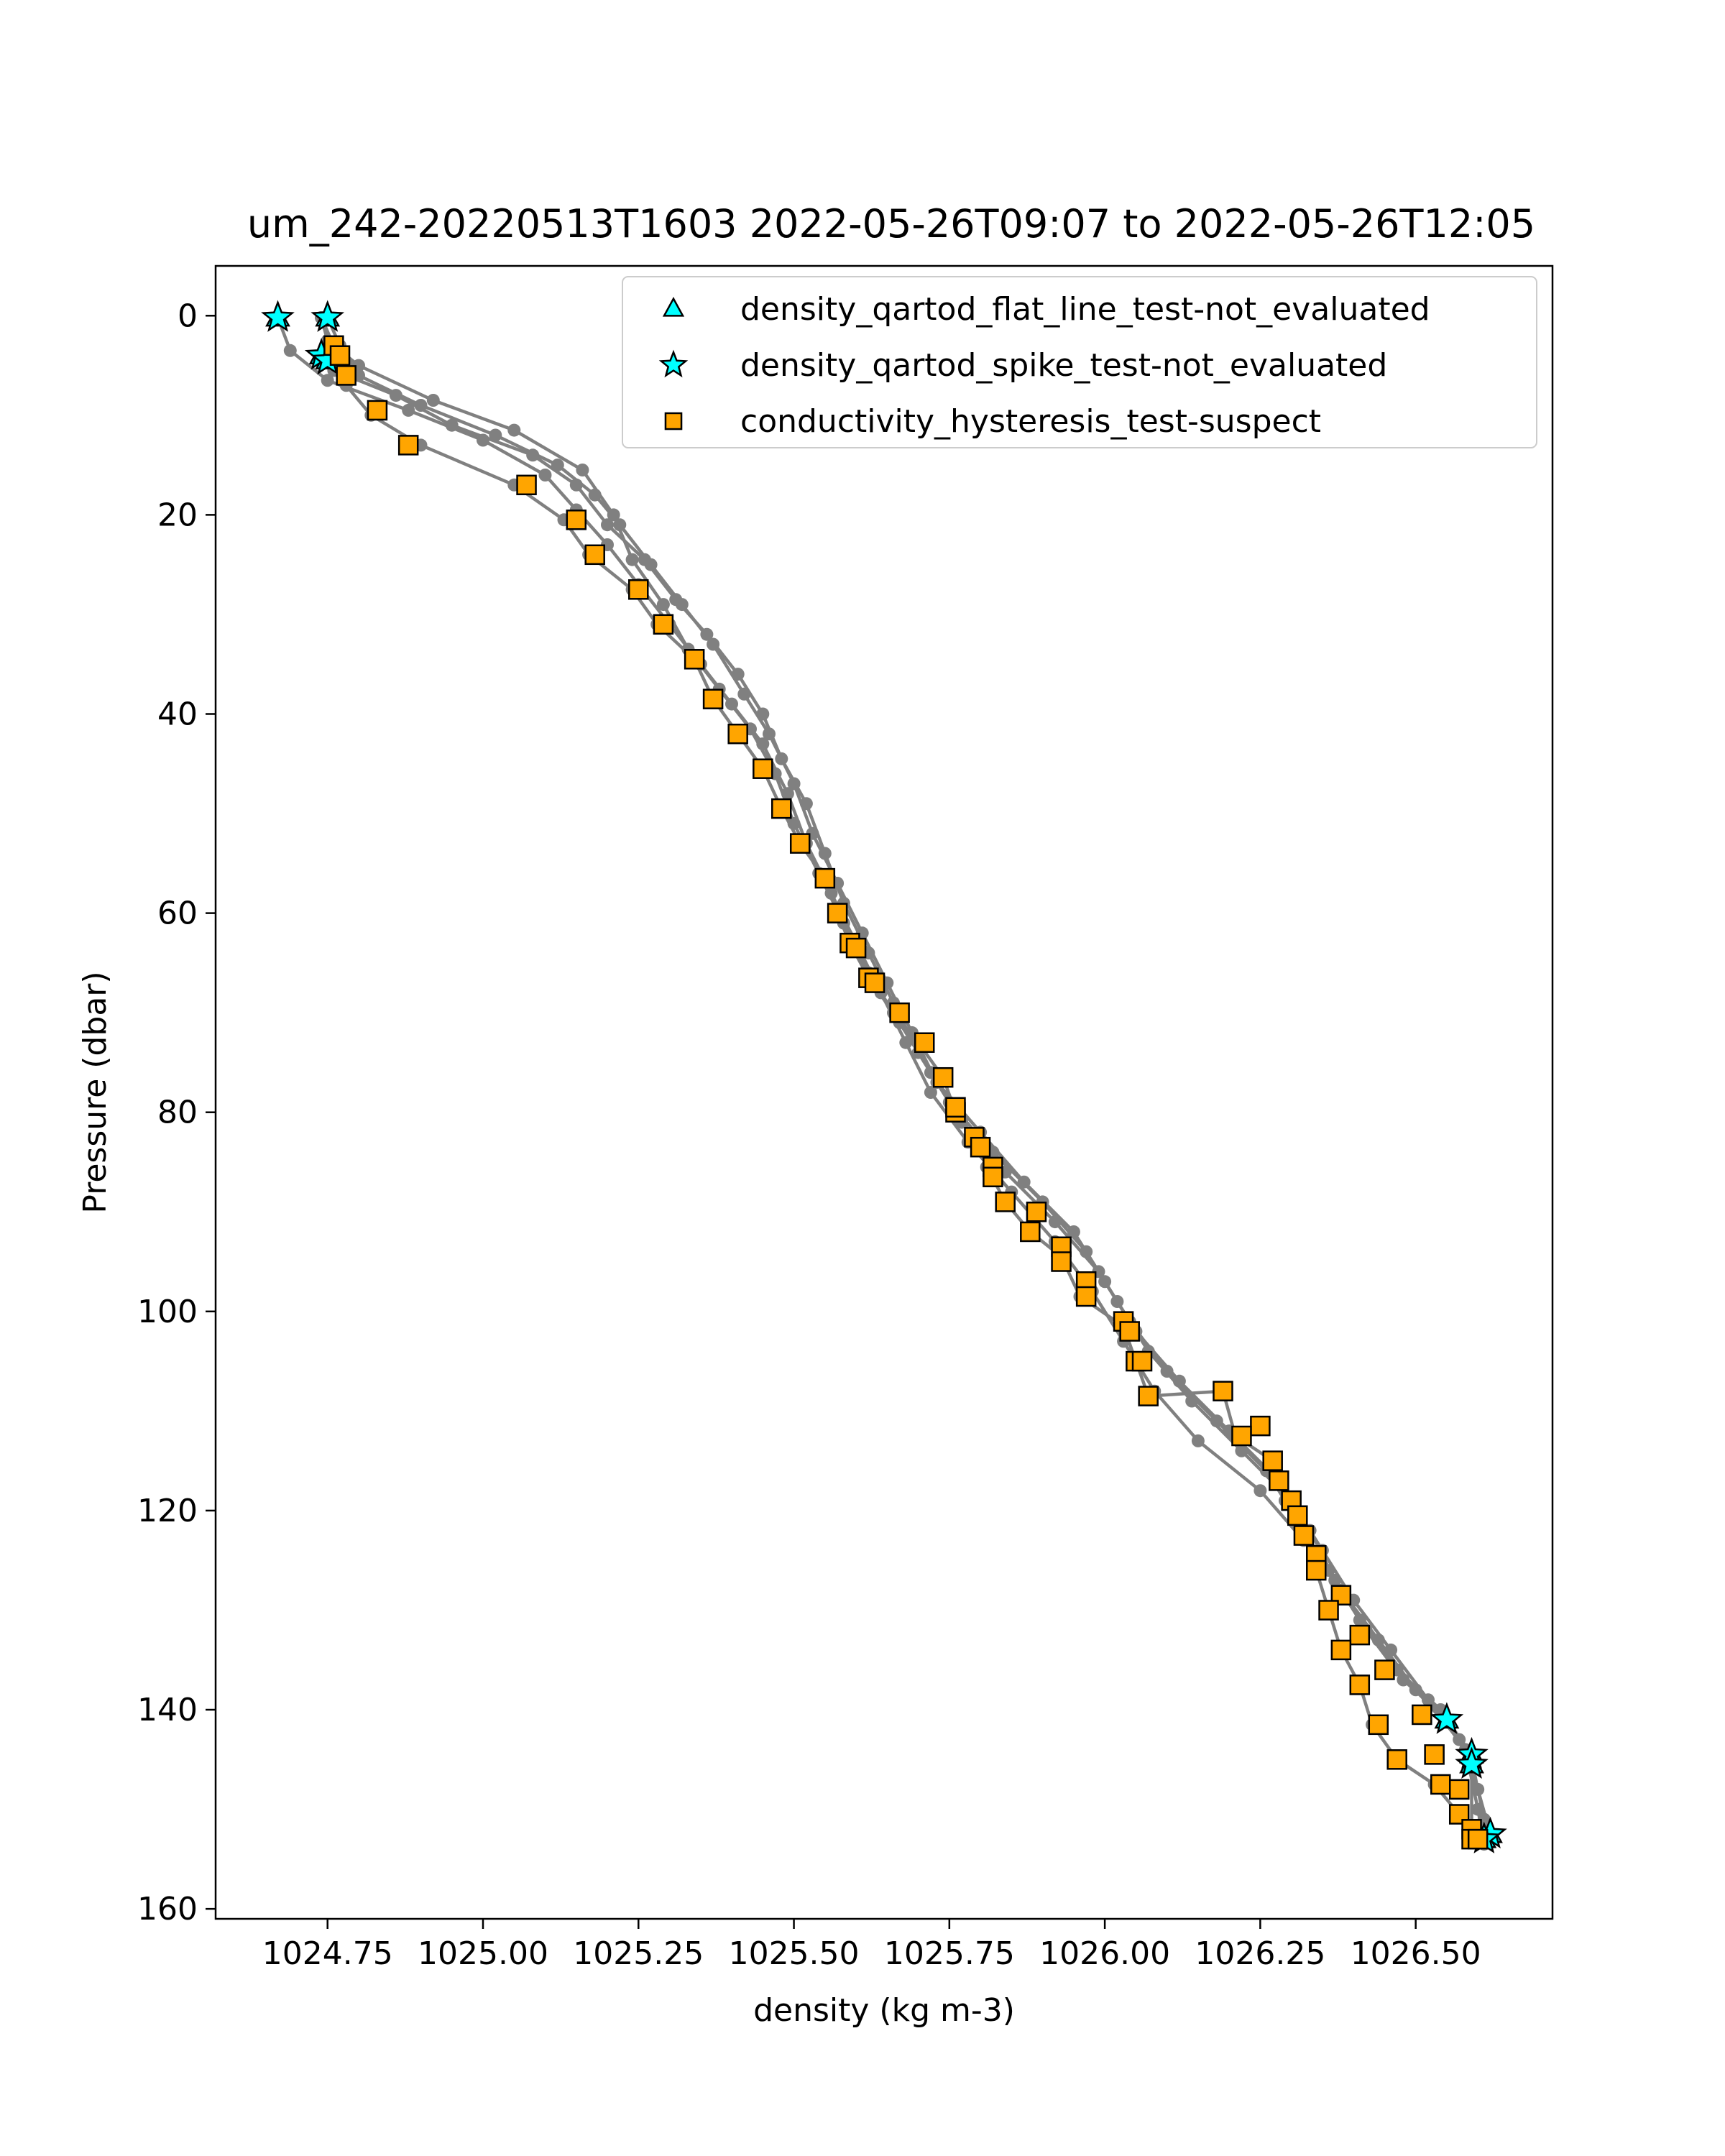  I want to click on y-axis: 0 20 40 60 80 100 120 140 160, so click(176, 1113).